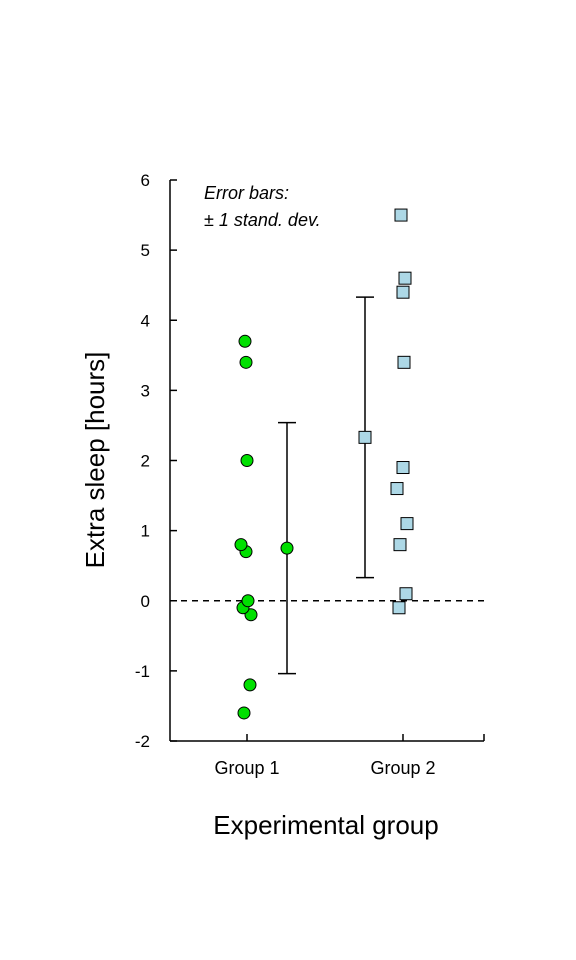 The image size is (576, 960). What do you see at coordinates (95, 460) in the screenshot?
I see `y-axis-title: Extra sleep [hours]` at bounding box center [95, 460].